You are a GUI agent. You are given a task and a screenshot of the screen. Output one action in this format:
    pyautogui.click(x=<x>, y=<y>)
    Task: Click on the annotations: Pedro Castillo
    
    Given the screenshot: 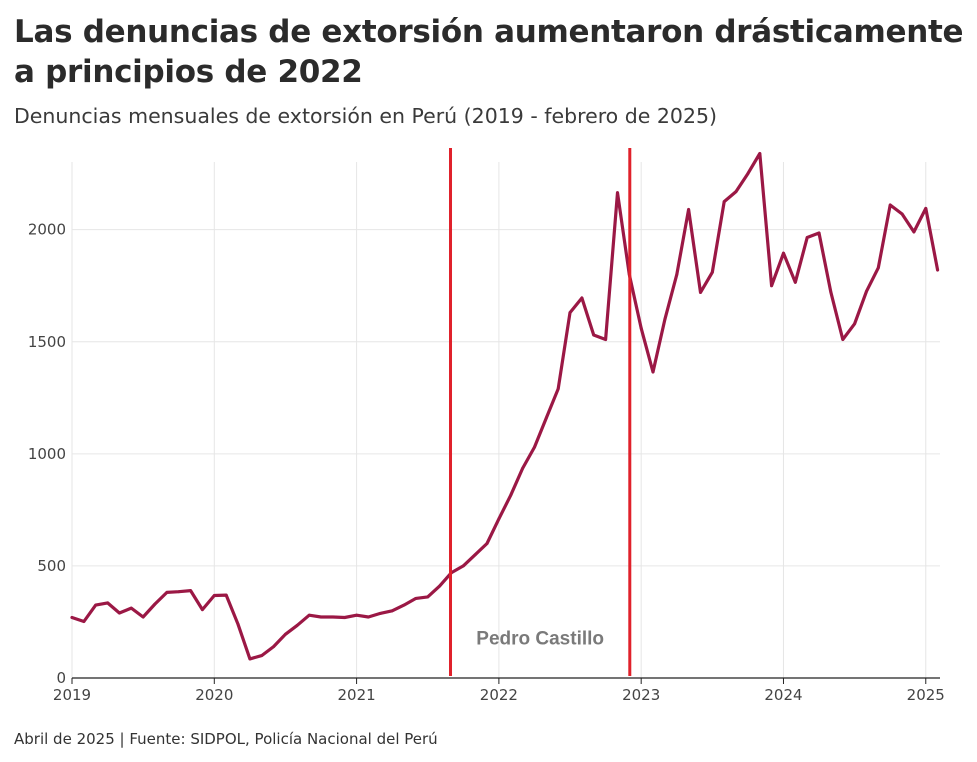 What is the action you would take?
    pyautogui.click(x=540, y=412)
    